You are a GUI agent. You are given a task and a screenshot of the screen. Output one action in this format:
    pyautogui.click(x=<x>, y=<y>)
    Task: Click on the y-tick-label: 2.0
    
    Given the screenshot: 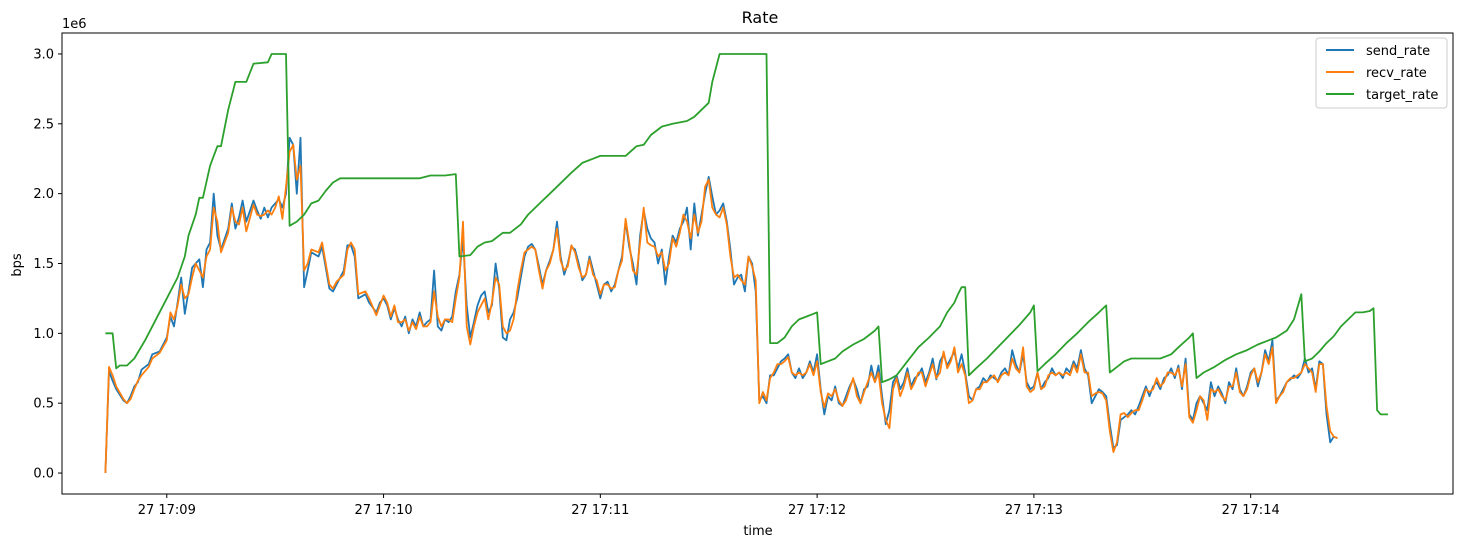 What is the action you would take?
    pyautogui.click(x=43, y=194)
    